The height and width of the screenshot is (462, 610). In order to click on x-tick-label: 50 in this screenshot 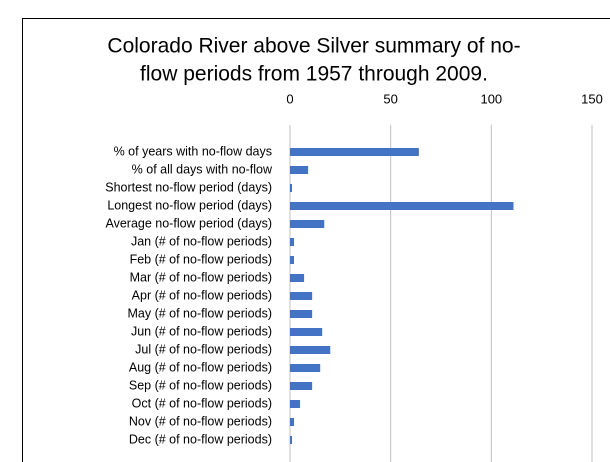, I will do `click(390, 98)`.